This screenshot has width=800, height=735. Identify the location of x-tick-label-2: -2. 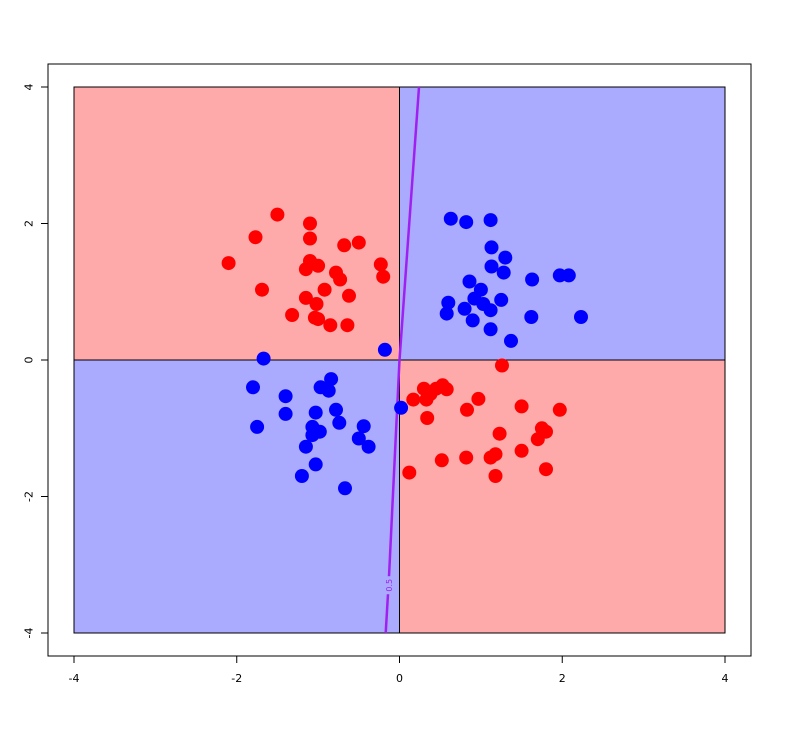
(236, 678).